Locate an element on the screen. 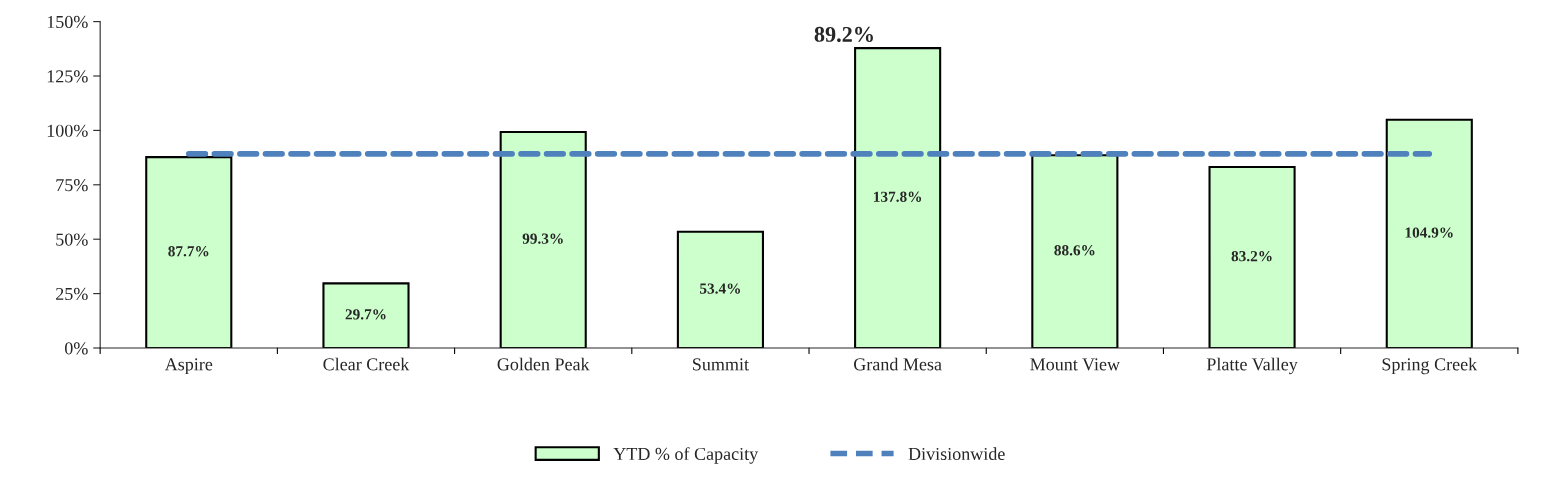 Image resolution: width=1541 pixels, height=480 pixels. data-label: 88.6% is located at coordinates (1074, 250).